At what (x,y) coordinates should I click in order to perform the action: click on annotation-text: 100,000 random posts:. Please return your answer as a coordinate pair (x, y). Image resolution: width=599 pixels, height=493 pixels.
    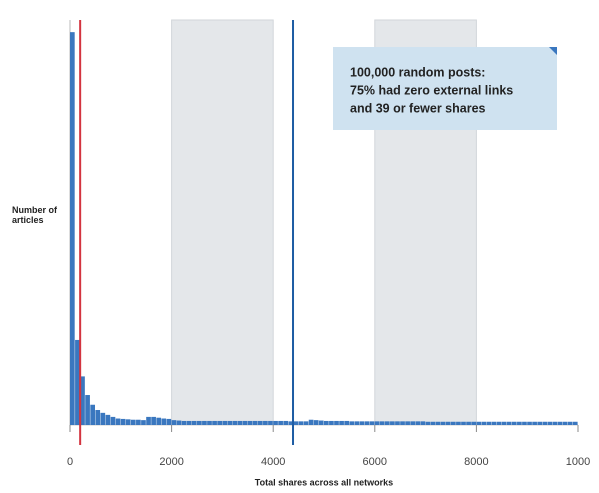
    Looking at the image, I should click on (417, 72).